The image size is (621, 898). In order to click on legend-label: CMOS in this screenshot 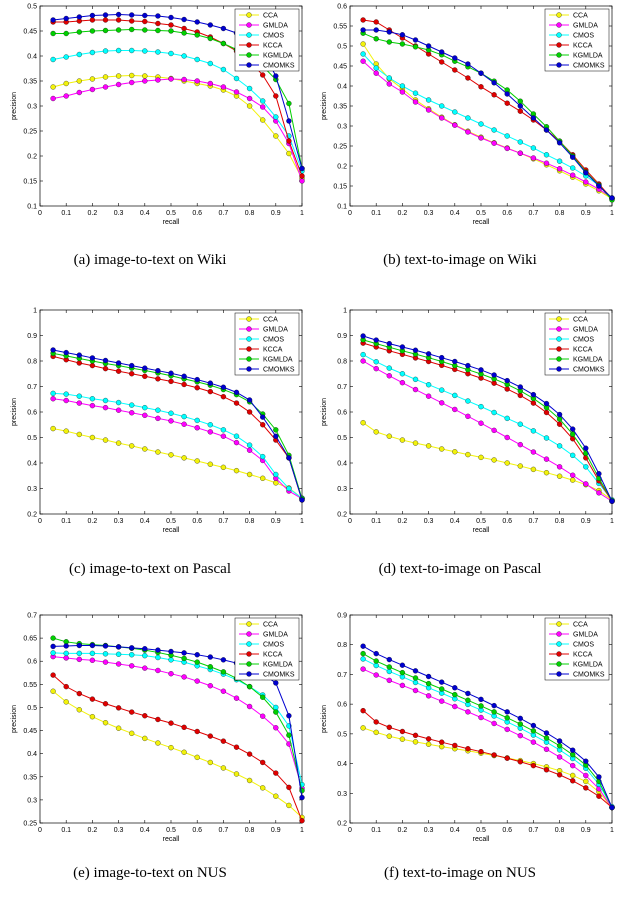, I will do `click(273, 340)`.